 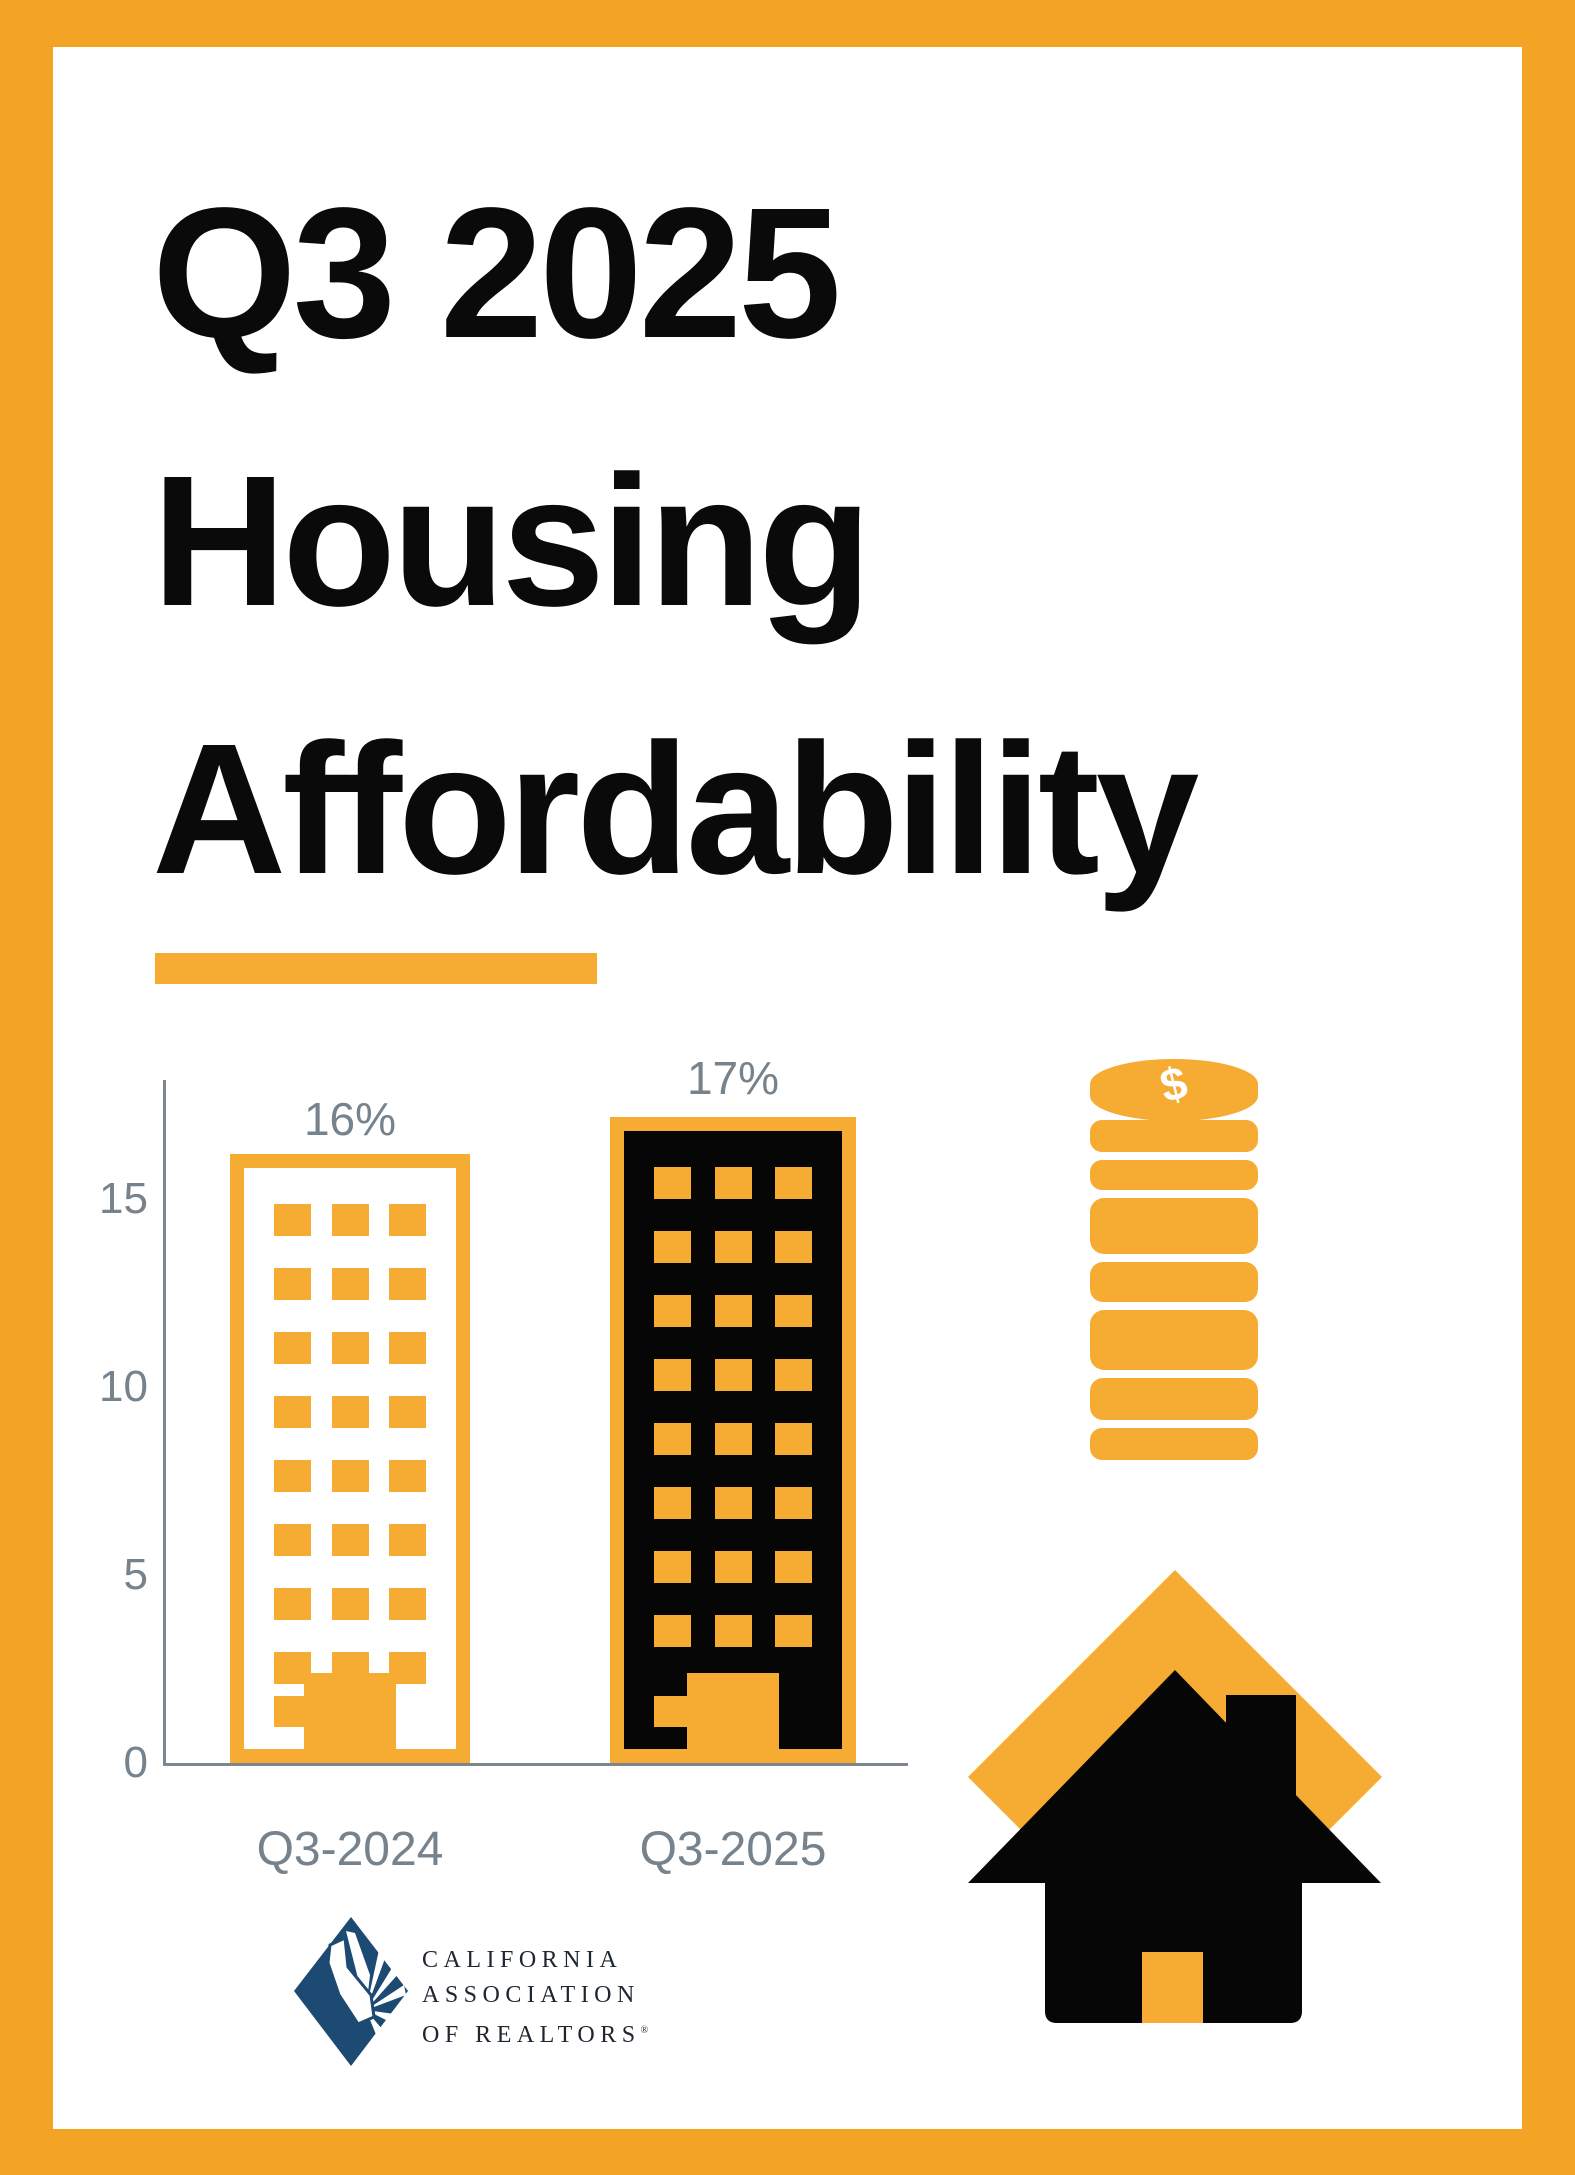 I want to click on car-logo-diamond-icon, so click(x=351, y=1991).